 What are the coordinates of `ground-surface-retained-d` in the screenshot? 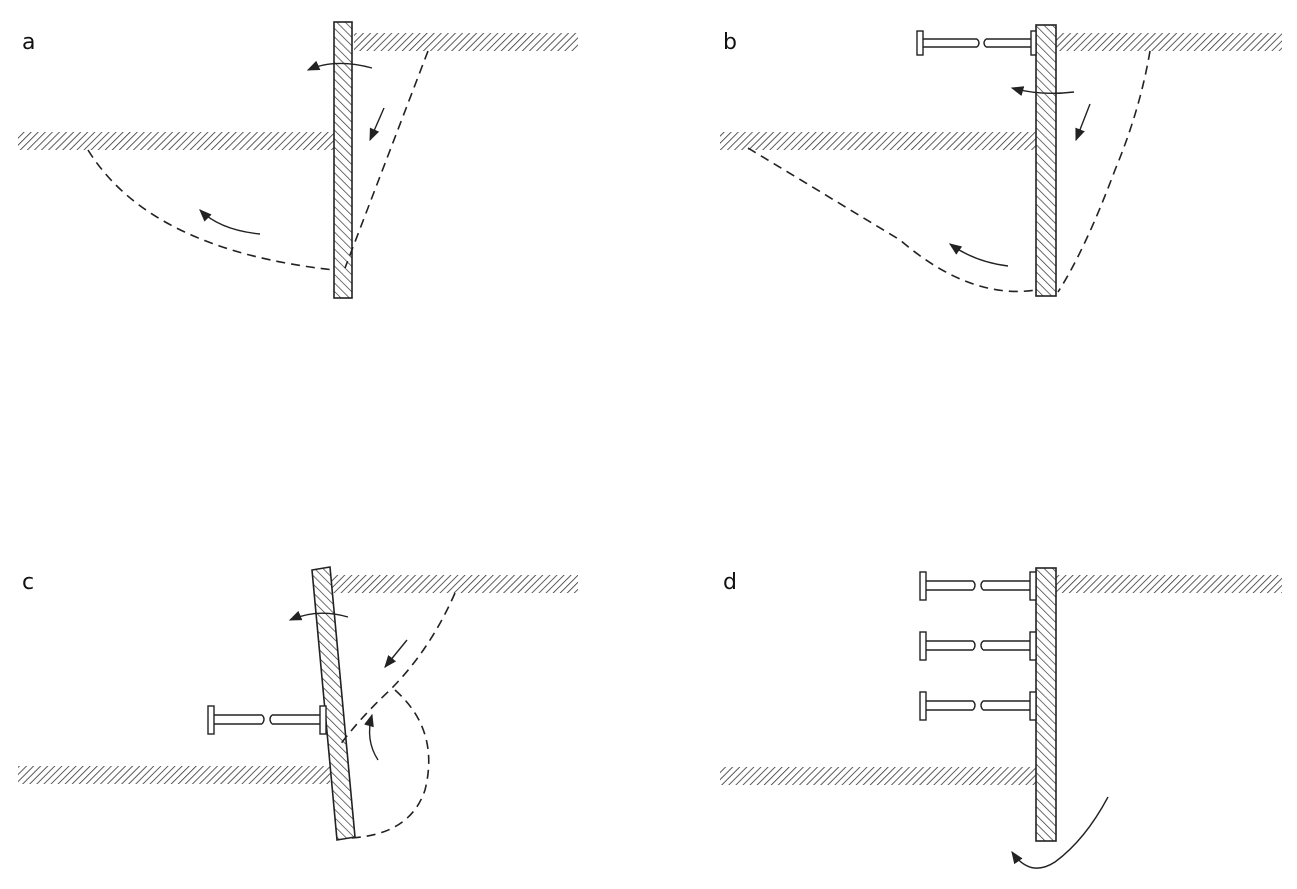 It's located at (1169, 584).